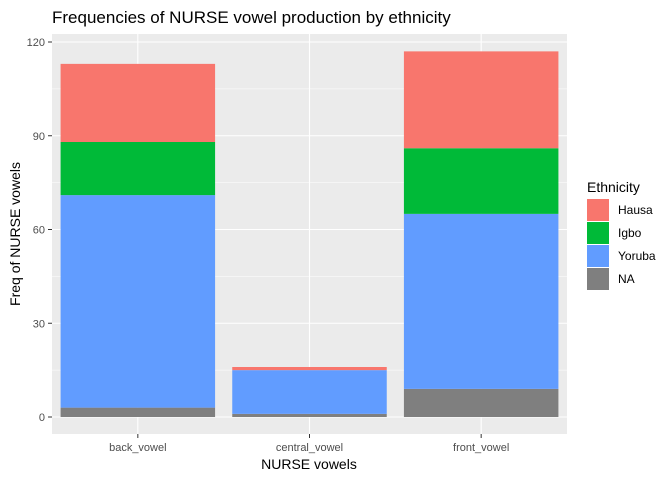 This screenshot has height=480, width=672. I want to click on legend-label-igbo: Igbo, so click(630, 233).